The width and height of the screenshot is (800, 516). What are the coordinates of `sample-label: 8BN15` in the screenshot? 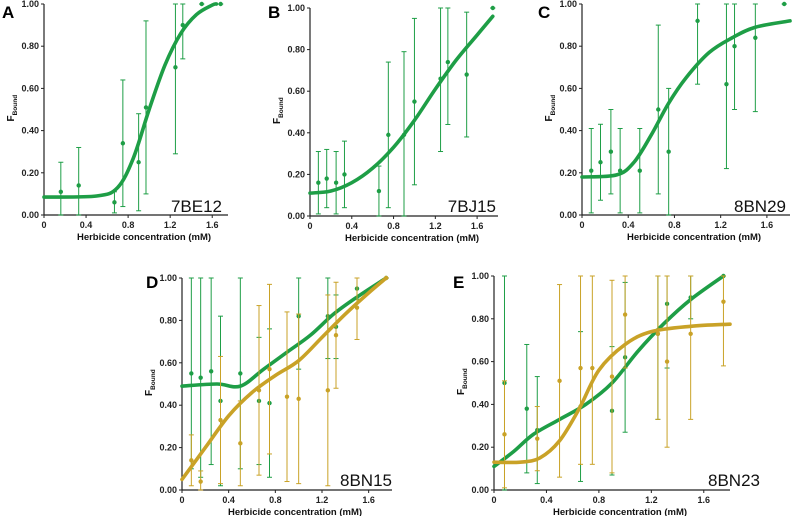 It's located at (366, 480).